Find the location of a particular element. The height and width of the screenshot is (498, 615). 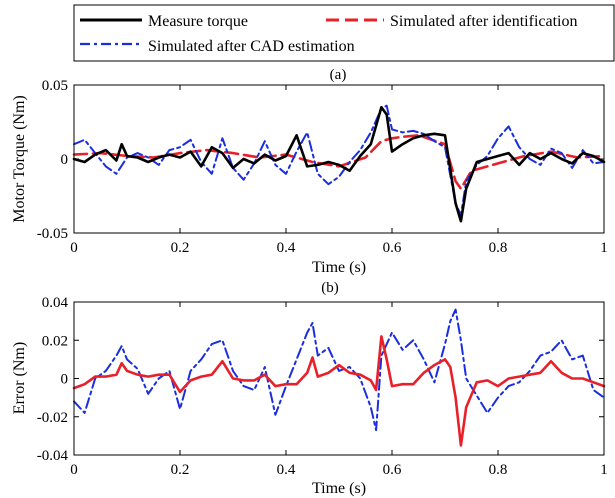

panel-a-xtick-label-4: 0.8 is located at coordinates (498, 248).